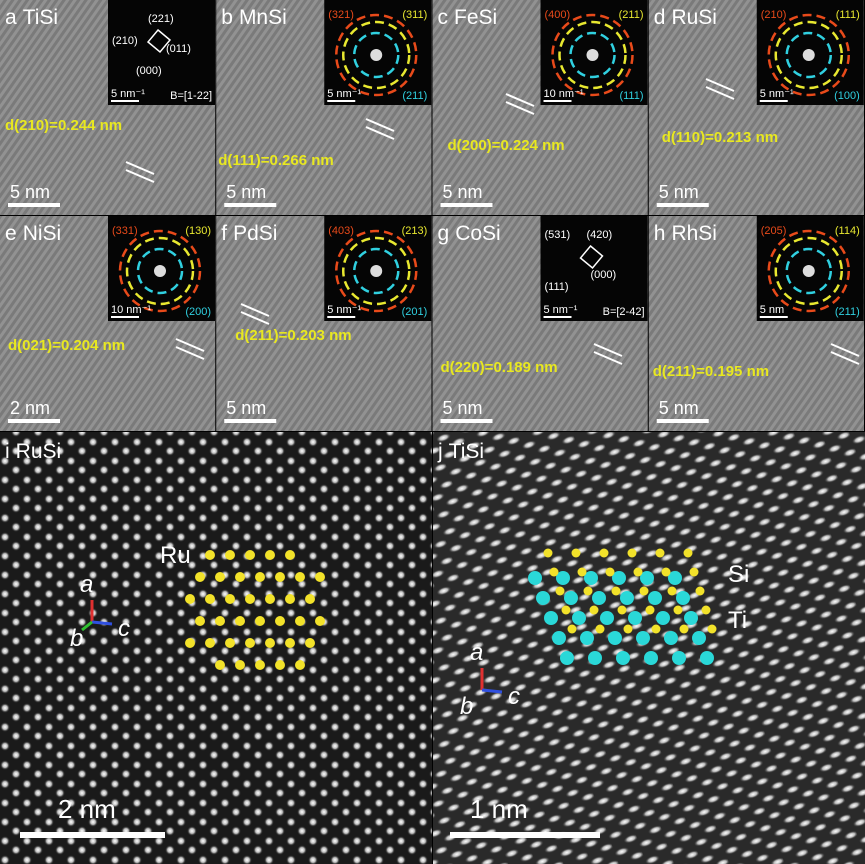 Image resolution: width=865 pixels, height=864 pixels. What do you see at coordinates (694, 233) in the screenshot?
I see `panel-material: RhSi` at bounding box center [694, 233].